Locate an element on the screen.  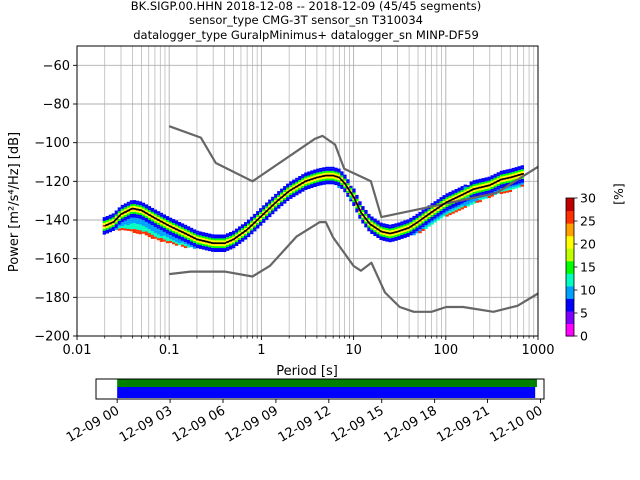
time-tick-label: 12-10 00 is located at coordinates (516, 424).